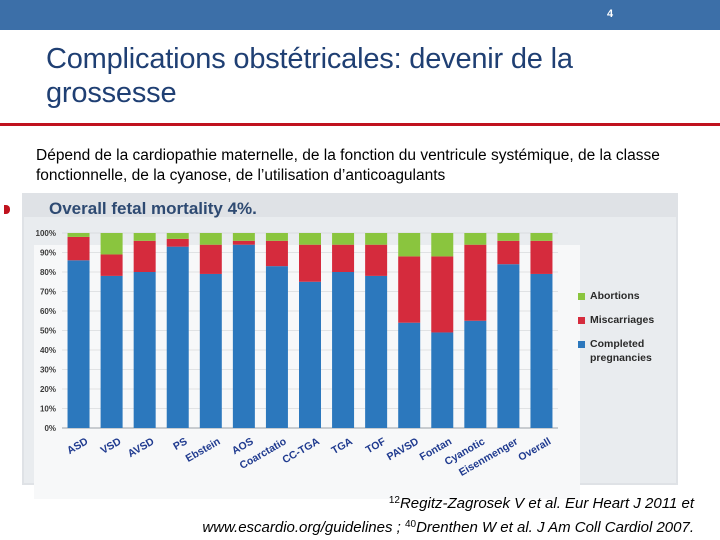 This screenshot has width=720, height=540. Describe the element at coordinates (153, 208) in the screenshot. I see `chart-title: Overall fetal mortality 4%.` at that location.